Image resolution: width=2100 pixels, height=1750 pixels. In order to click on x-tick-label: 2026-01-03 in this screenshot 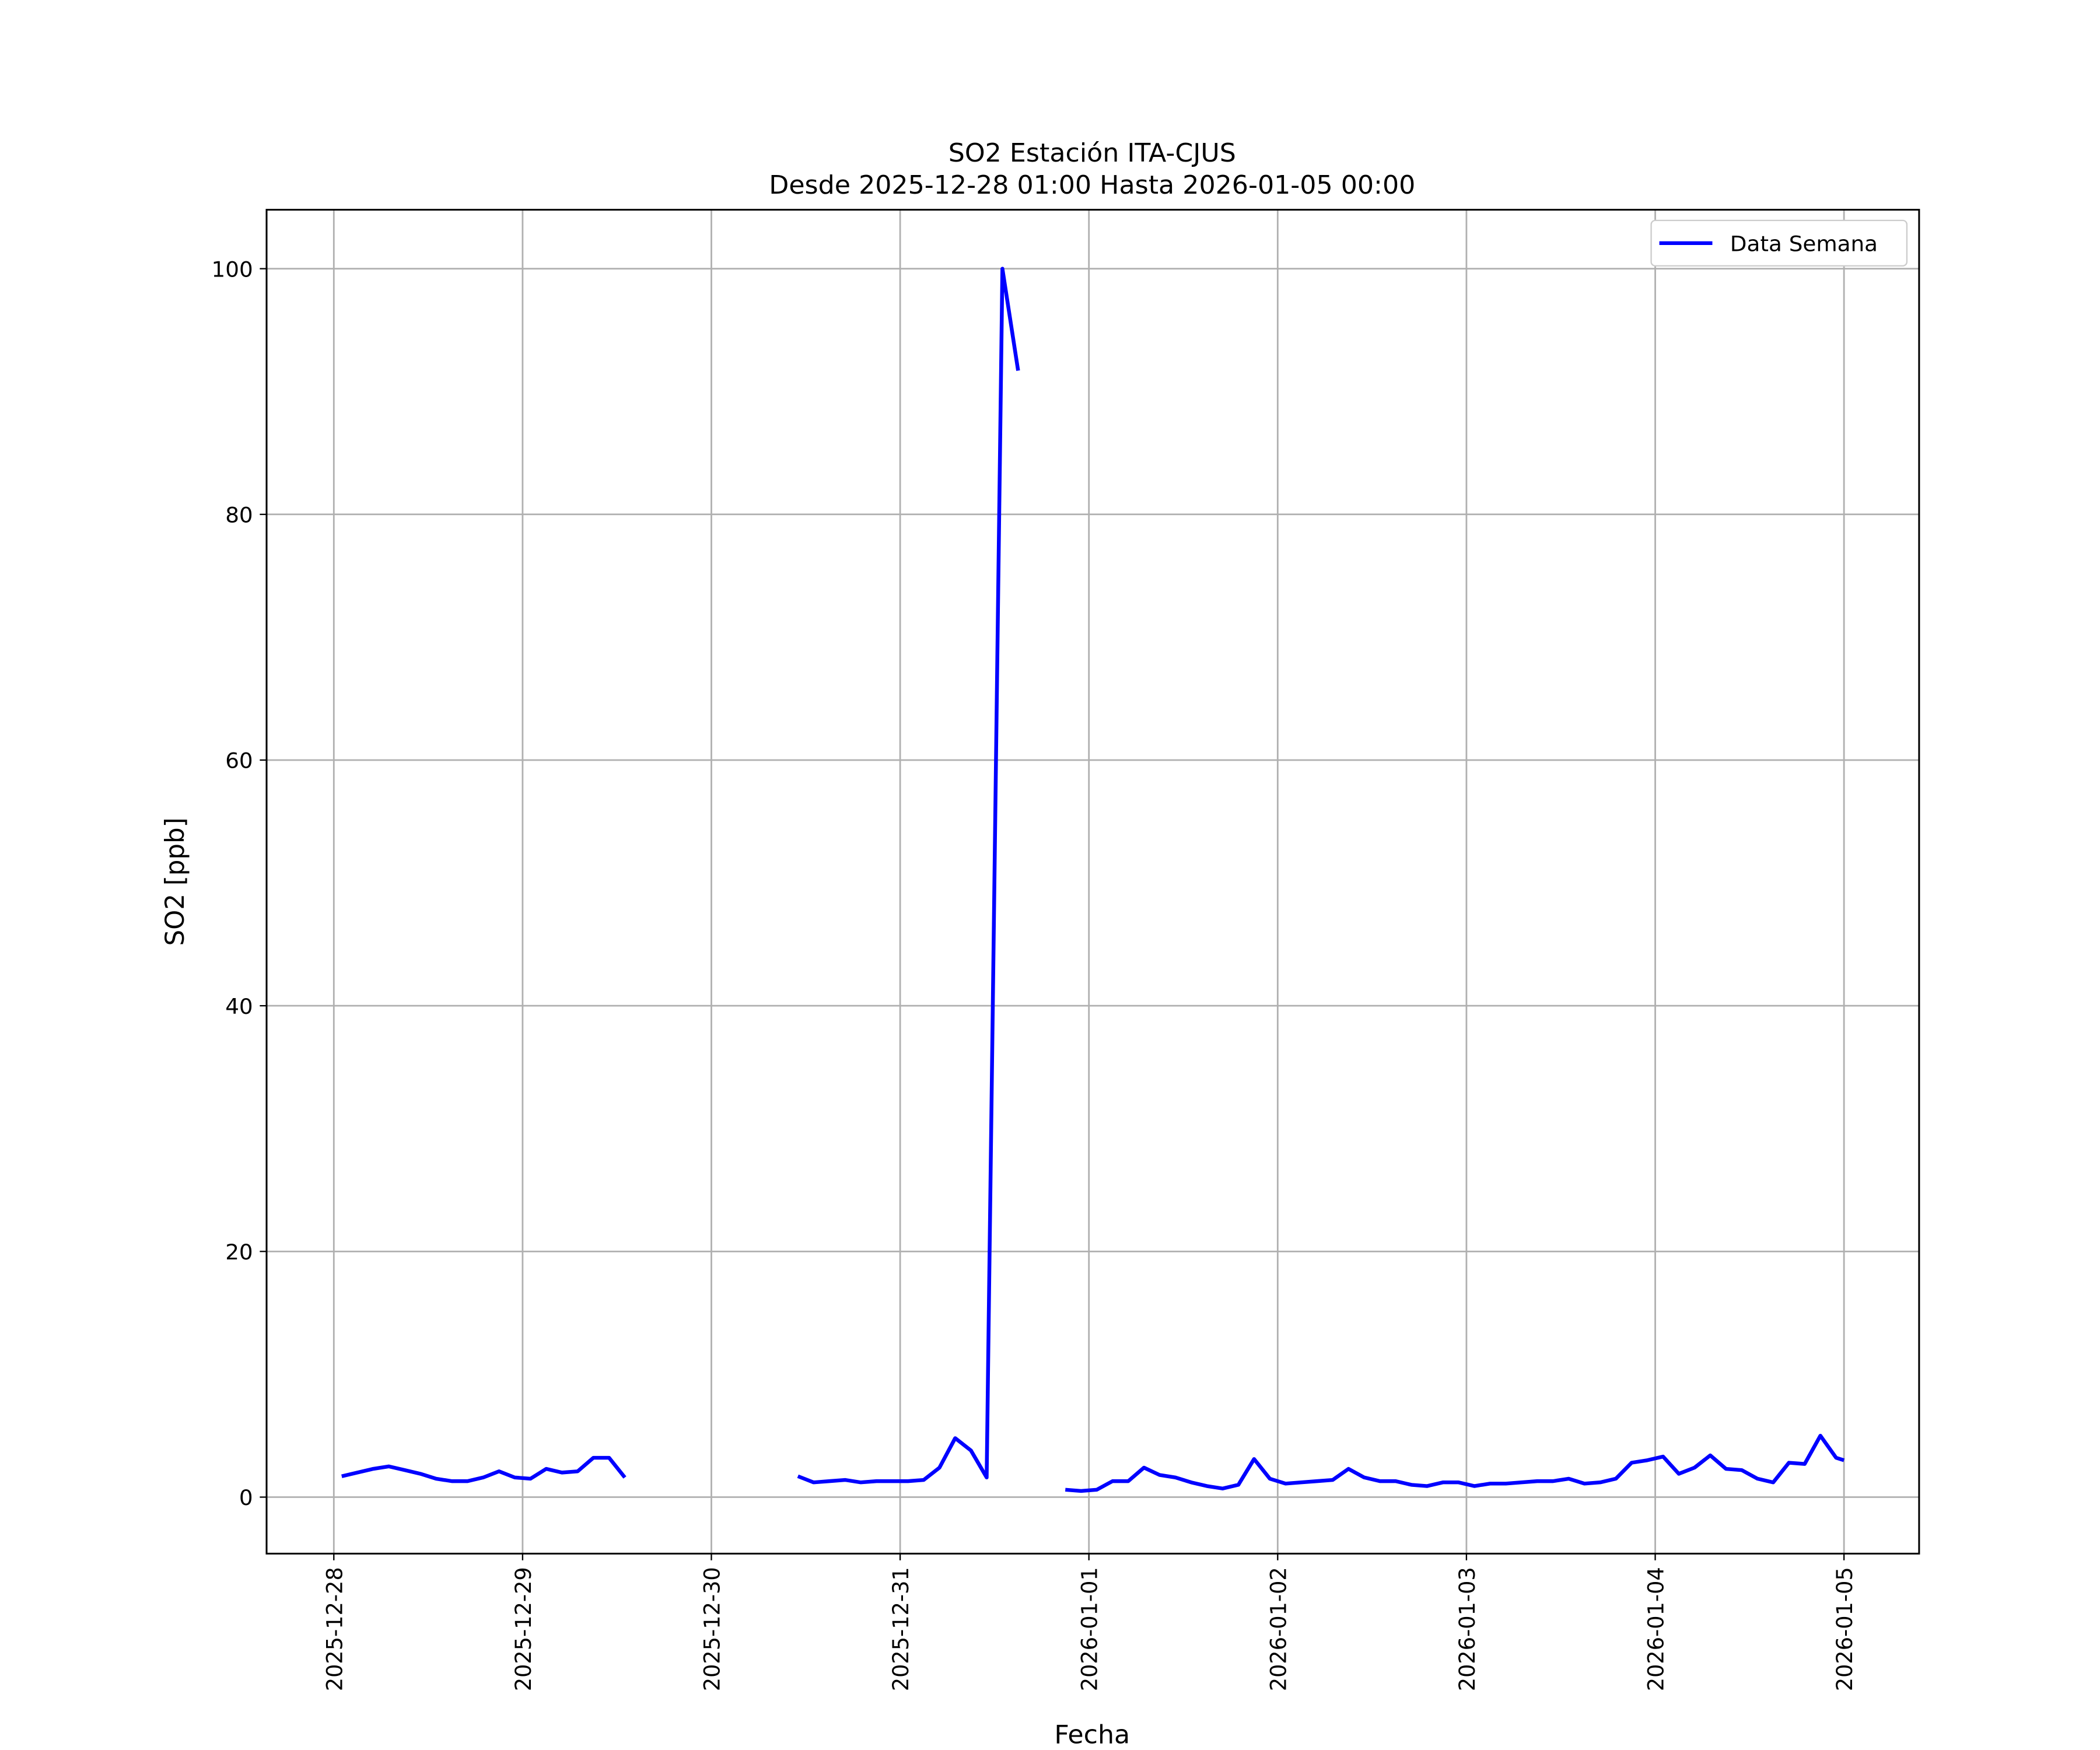, I will do `click(1468, 1629)`.